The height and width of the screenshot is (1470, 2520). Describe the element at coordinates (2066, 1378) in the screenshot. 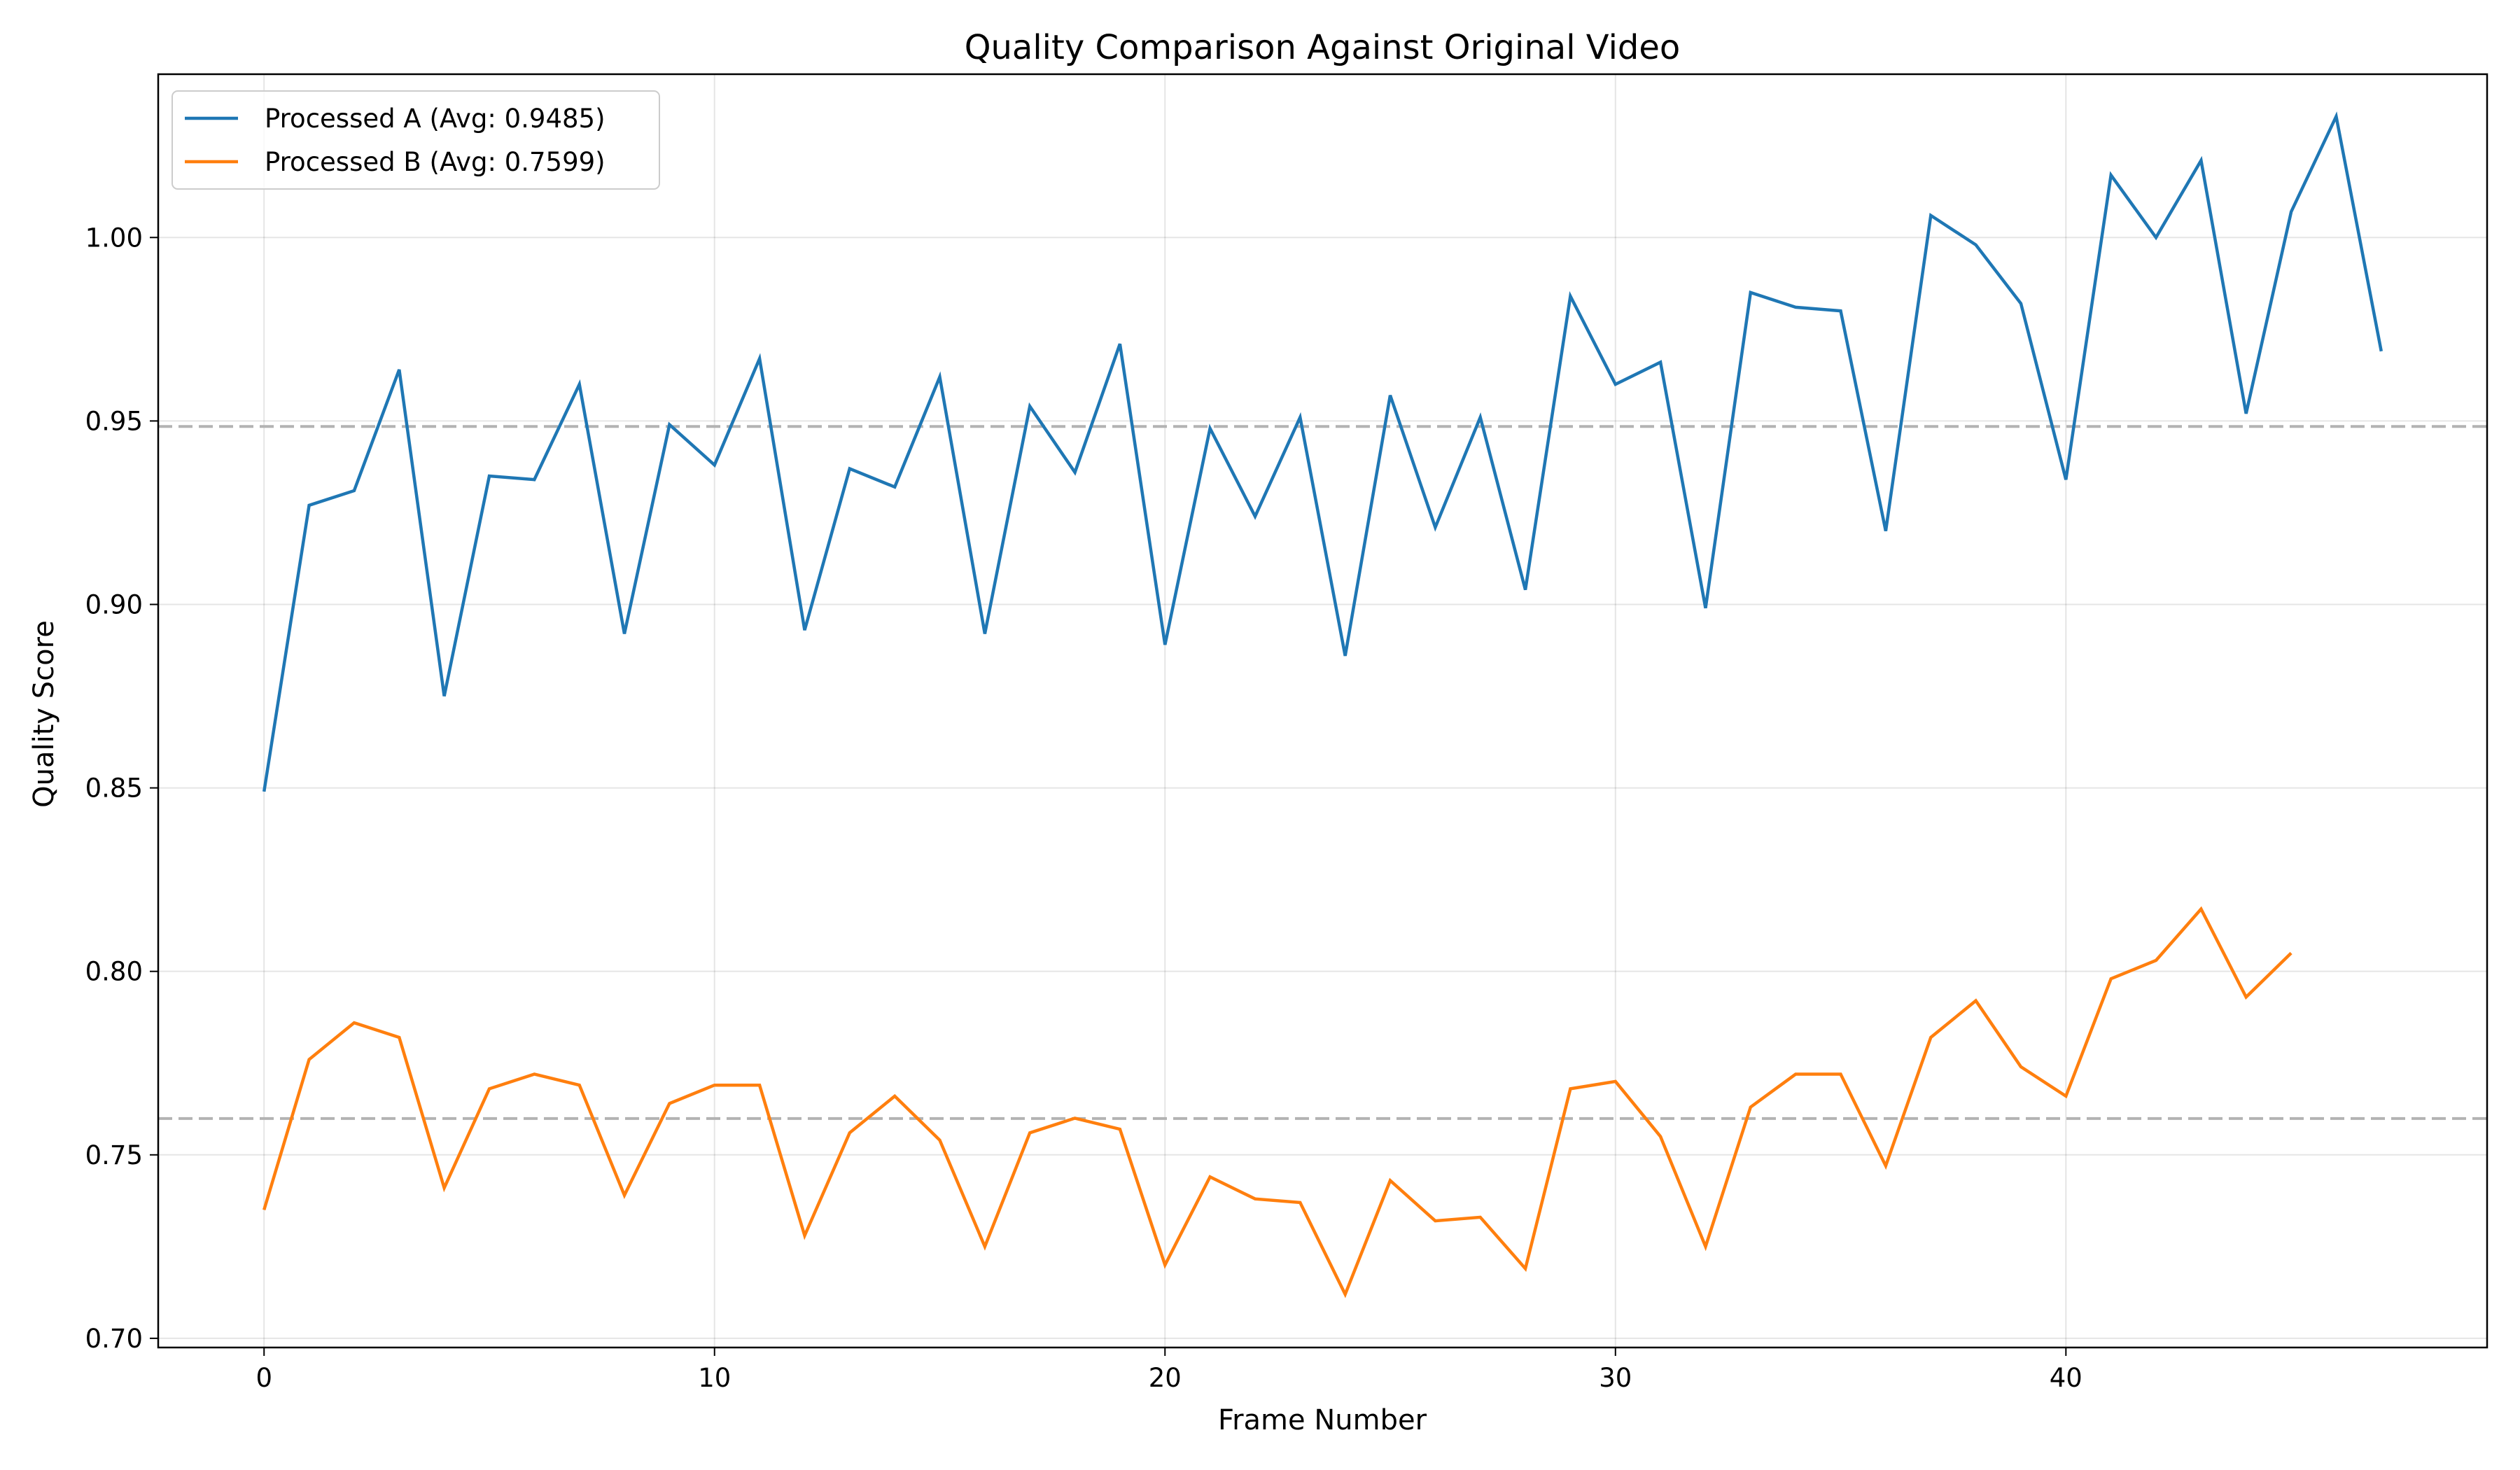

I see `x-tick-label: 40` at that location.